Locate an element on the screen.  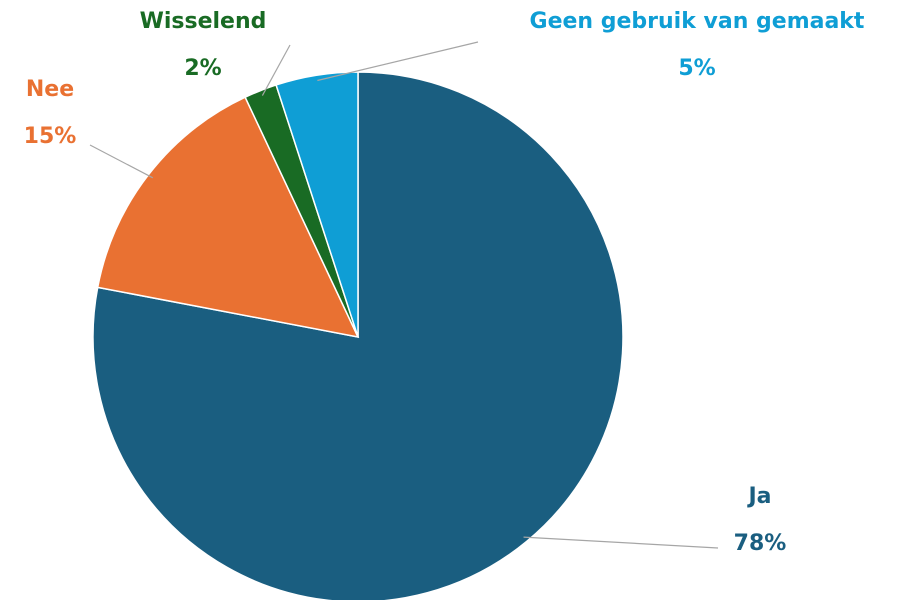
slice-label: Nee is located at coordinates (50, 89).